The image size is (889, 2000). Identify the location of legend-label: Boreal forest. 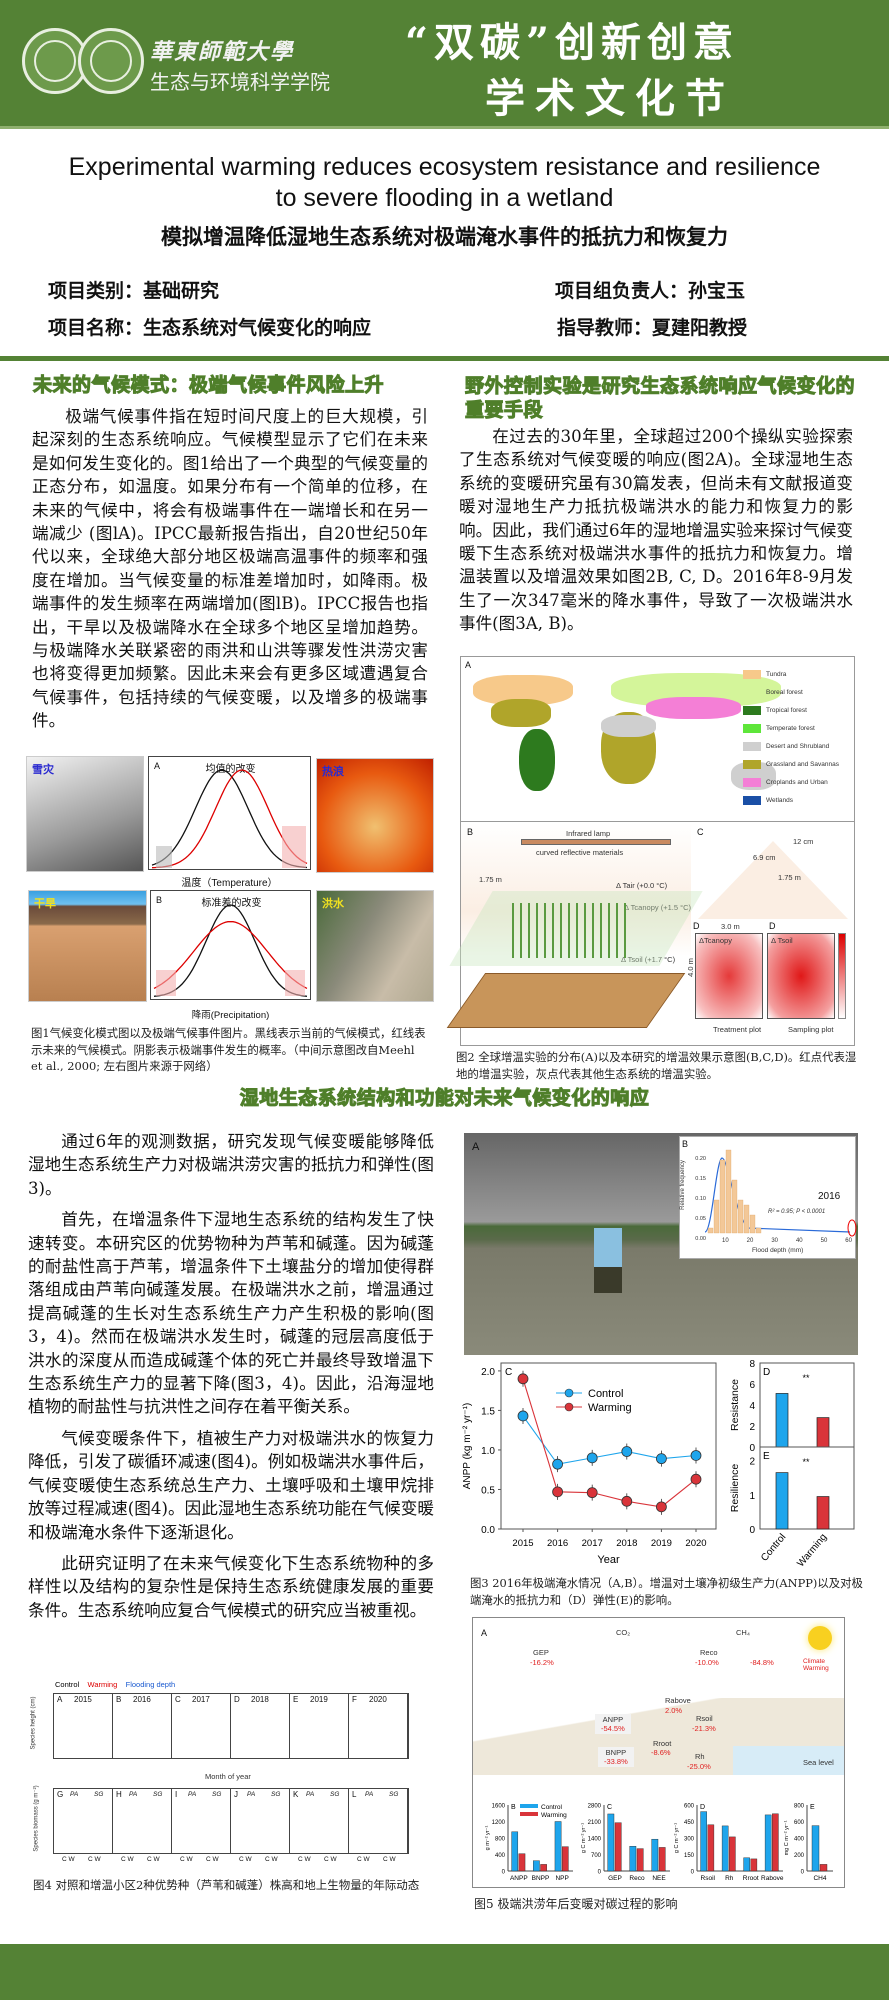
(784, 692).